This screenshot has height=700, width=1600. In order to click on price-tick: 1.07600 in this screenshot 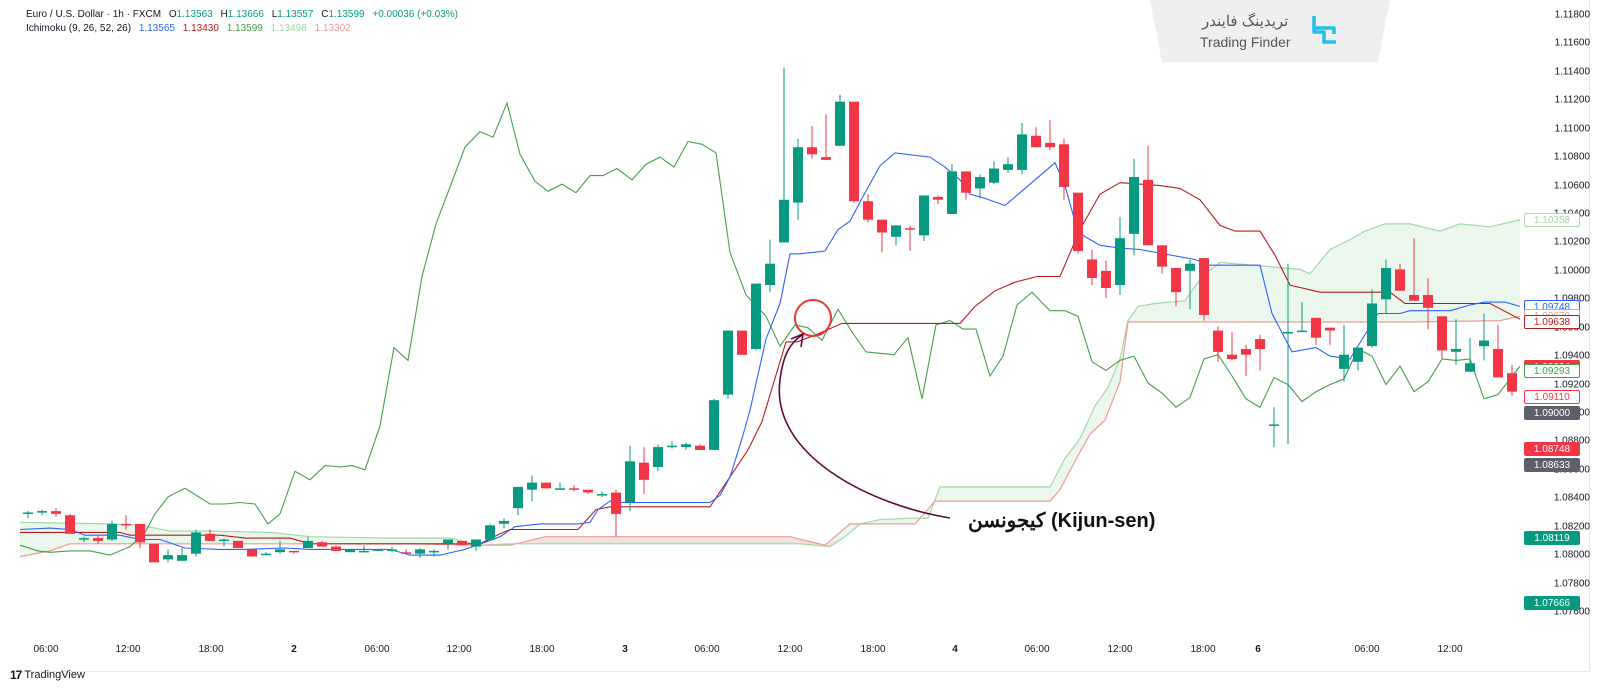, I will do `click(1571, 612)`.